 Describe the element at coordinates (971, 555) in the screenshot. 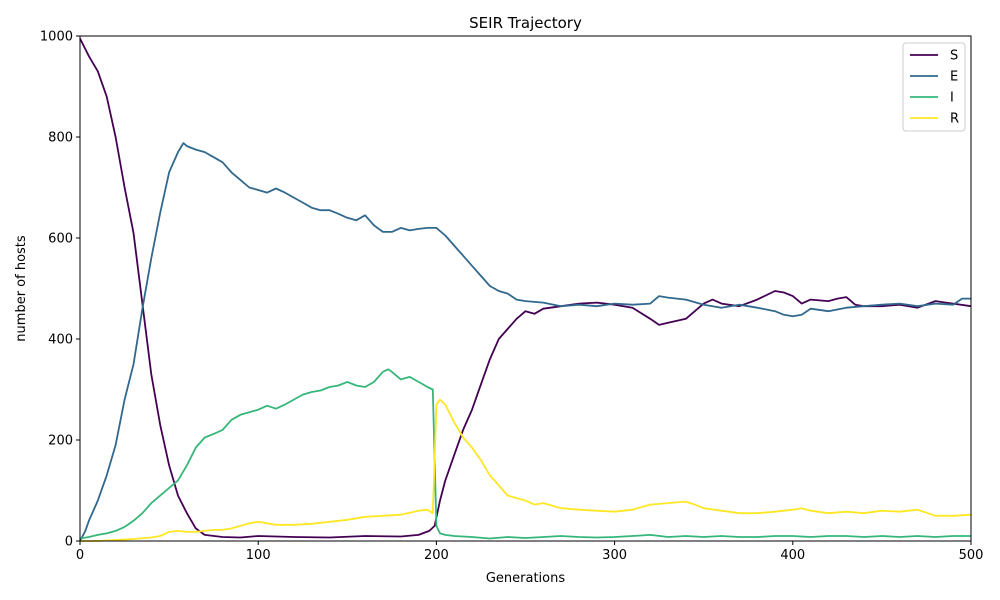

I see `x-tick-label: 500` at that location.